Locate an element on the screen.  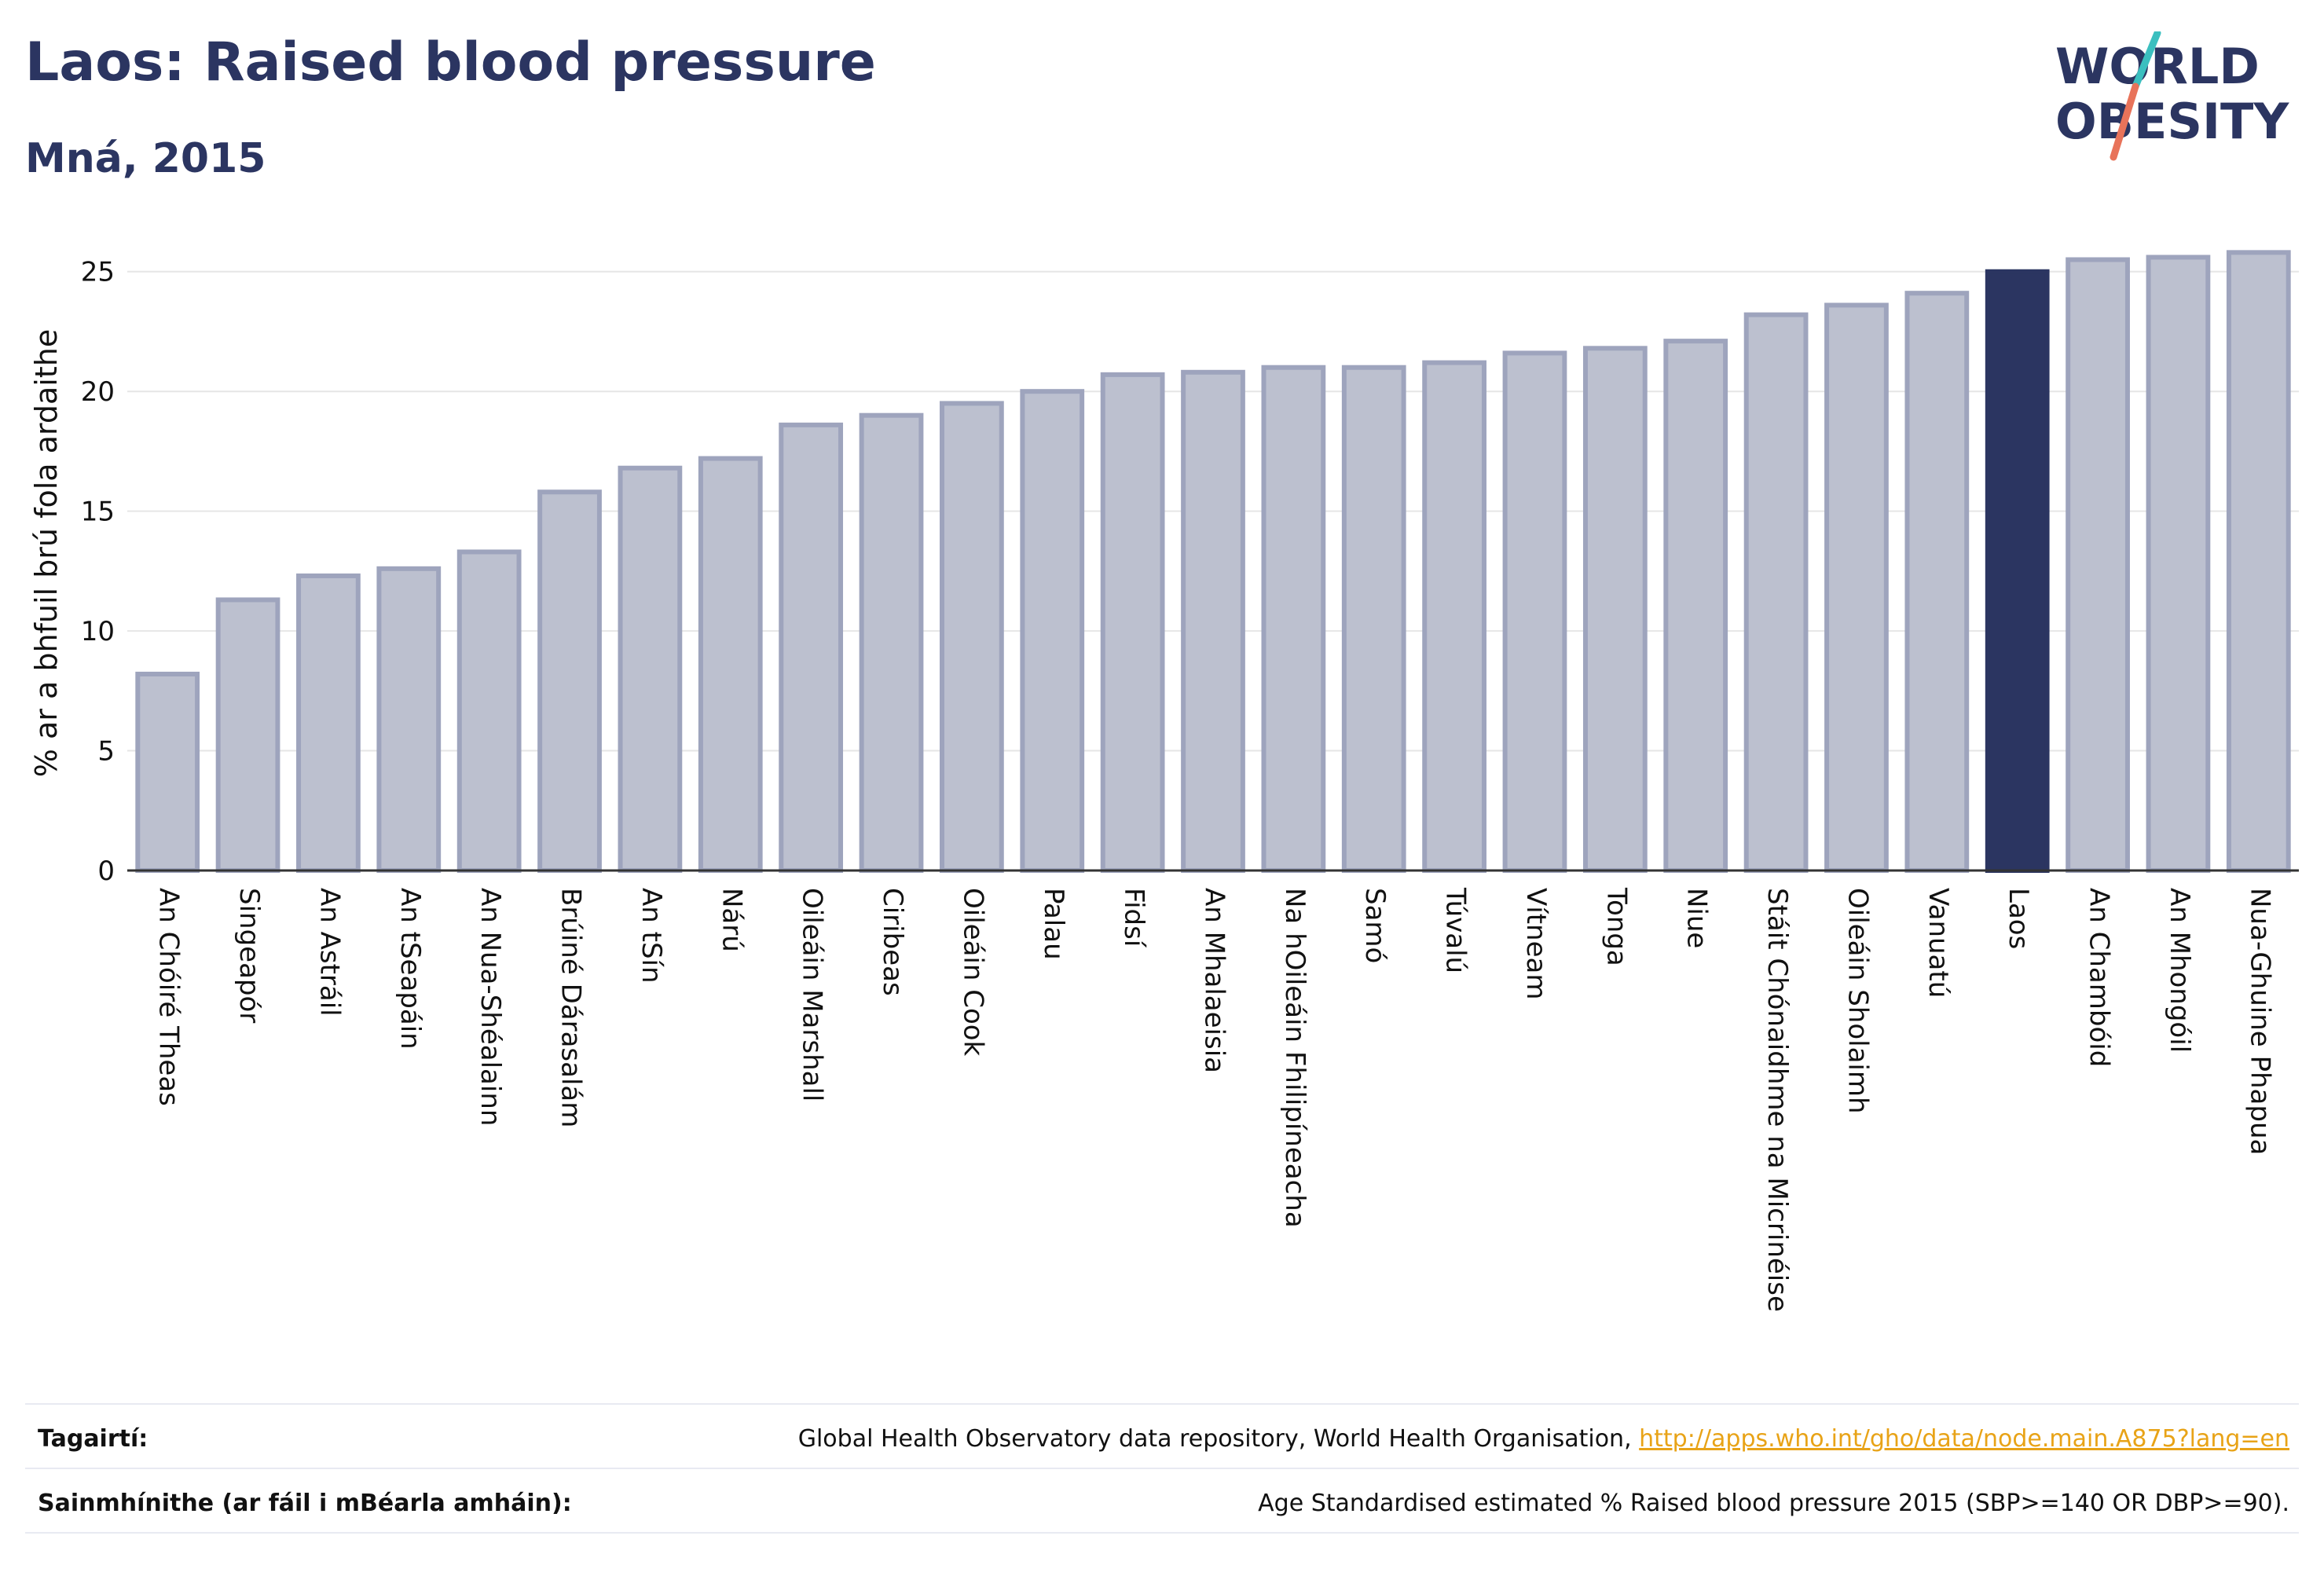
x-tick-label: Nua-Ghuine Phapua is located at coordinates (2259, 1021).